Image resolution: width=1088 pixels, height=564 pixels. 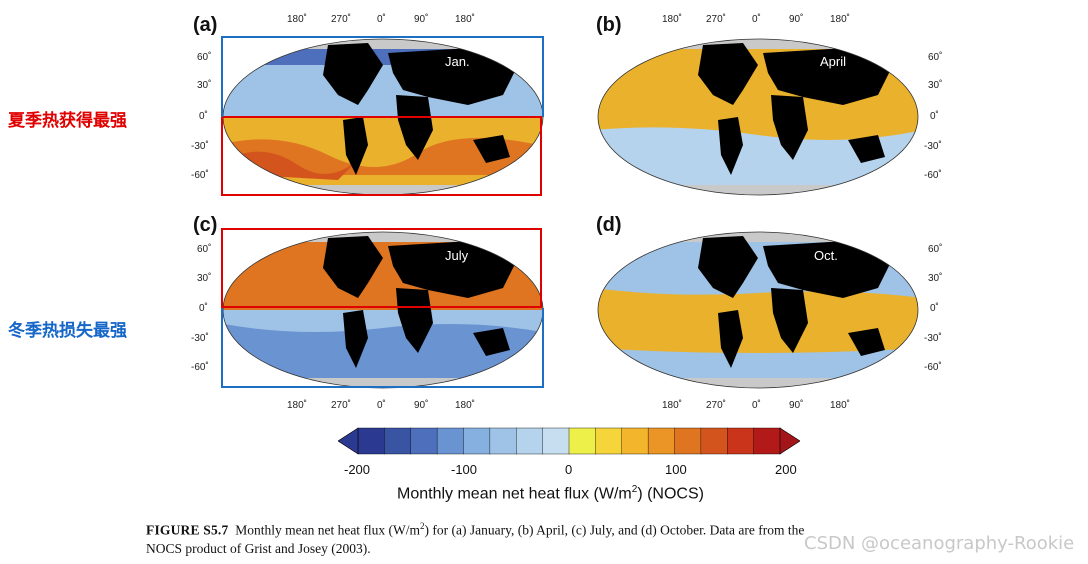 I want to click on colorbar-tick: 0, so click(x=569, y=469).